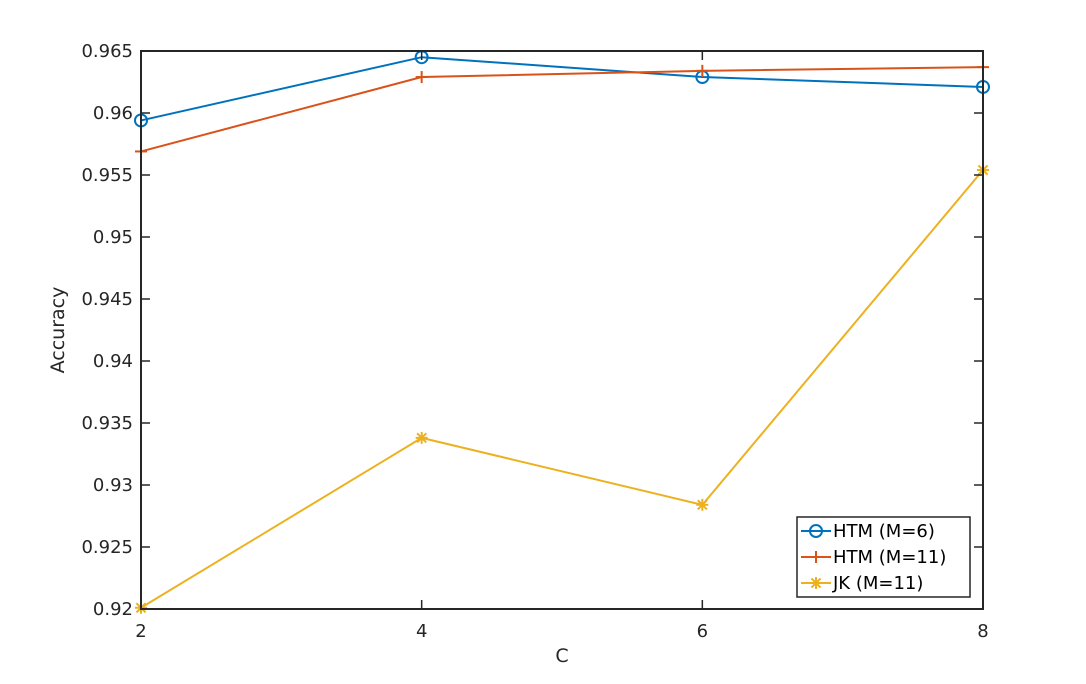 The height and width of the screenshot is (684, 1086). Describe the element at coordinates (702, 631) in the screenshot. I see `x-tick-label: 6` at that location.